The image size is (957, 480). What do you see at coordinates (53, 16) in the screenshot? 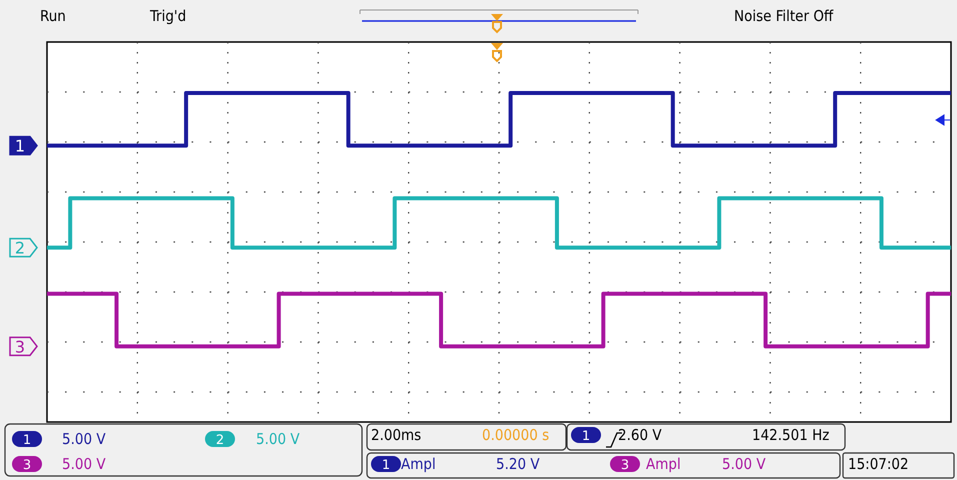
I see `text: Run` at bounding box center [53, 16].